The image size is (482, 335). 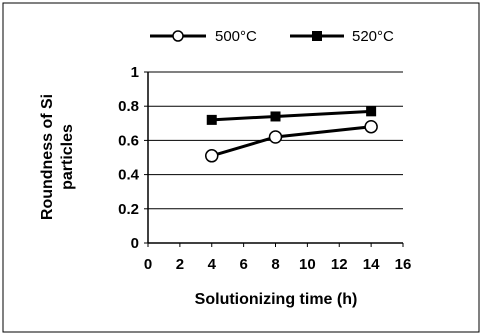 What do you see at coordinates (212, 264) in the screenshot?
I see `x-tick-label-2: 4` at bounding box center [212, 264].